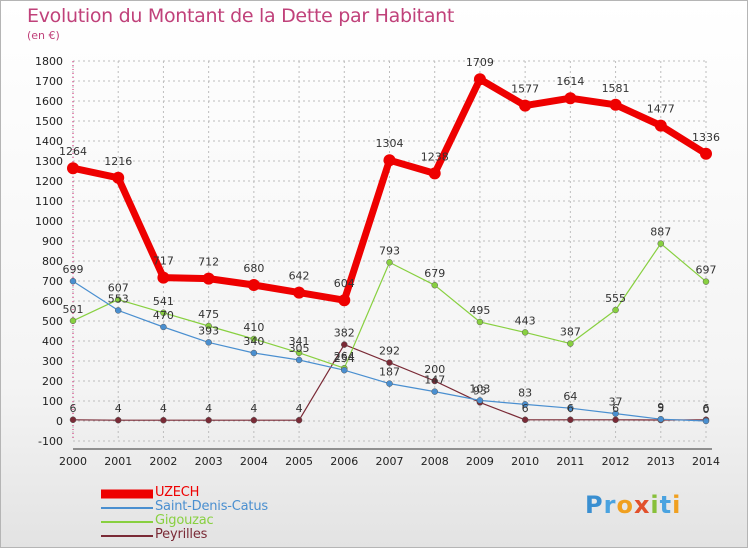  Describe the element at coordinates (389, 250) in the screenshot. I see `data-label: 793` at that location.